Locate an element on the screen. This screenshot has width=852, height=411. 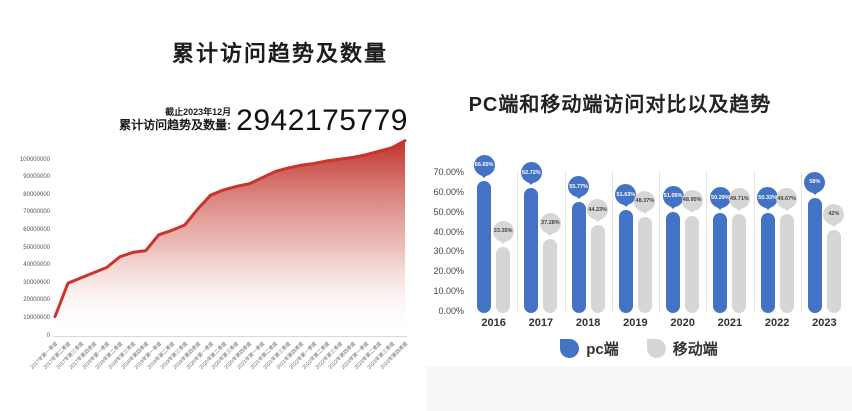
stat-captions: 截止2023年12月 累计访问趋势及数量: is located at coordinates (175, 121).